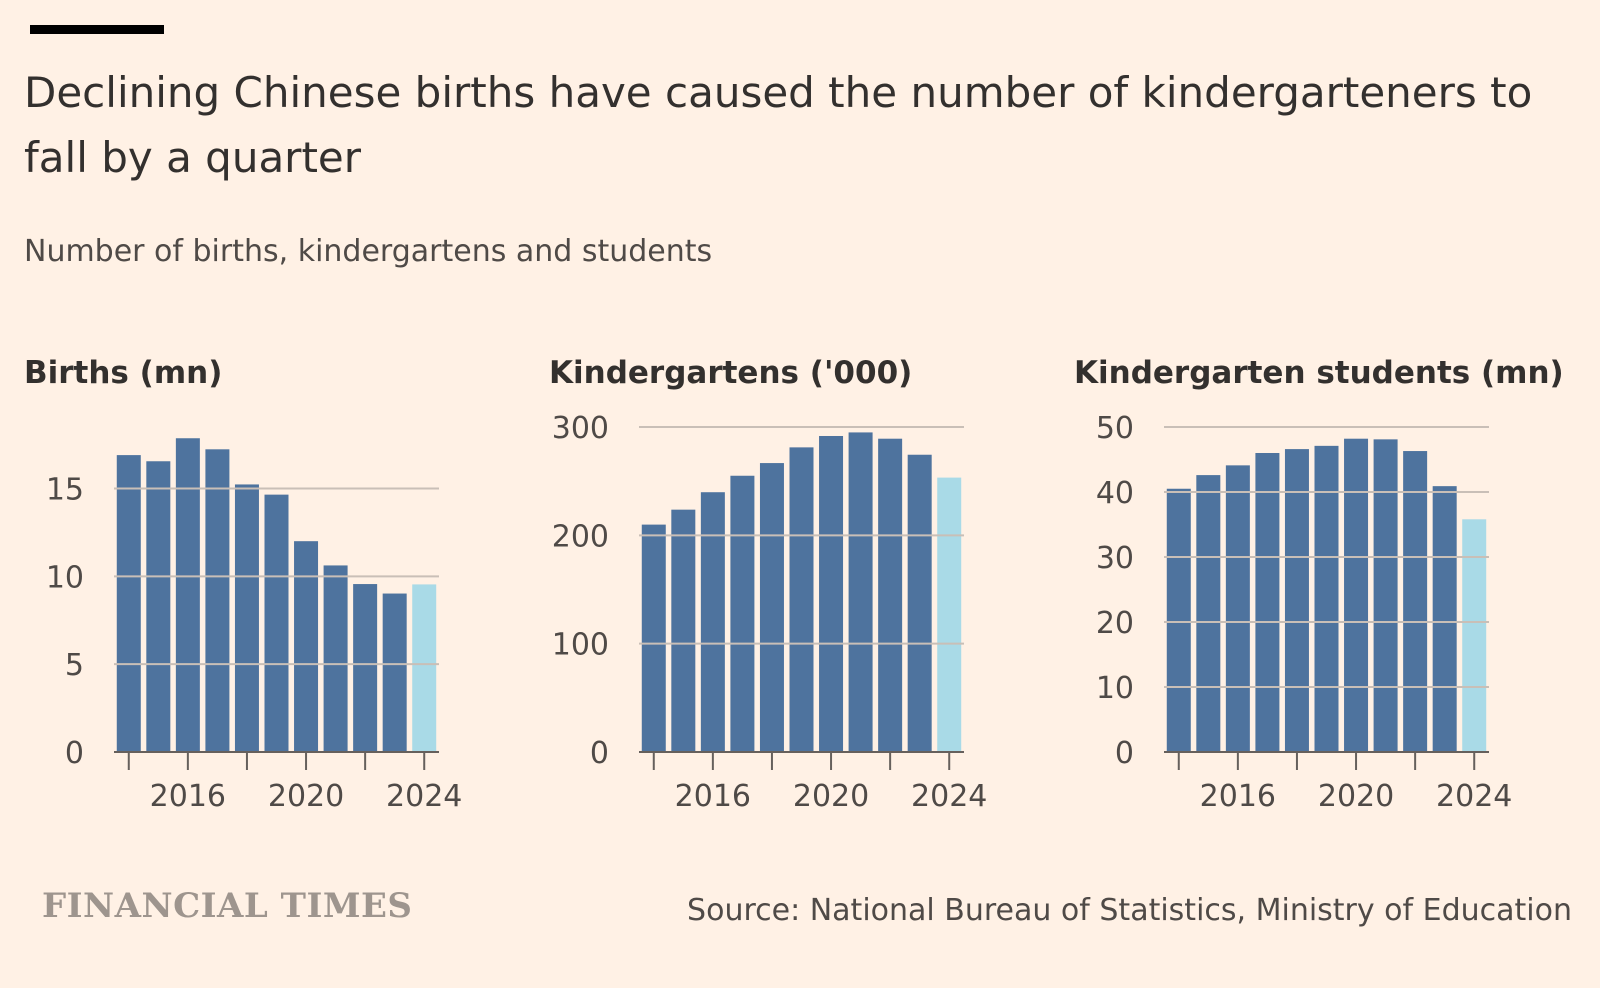 The width and height of the screenshot is (1600, 988). What do you see at coordinates (1115, 623) in the screenshot?
I see `y-tick-label: 20` at bounding box center [1115, 623].